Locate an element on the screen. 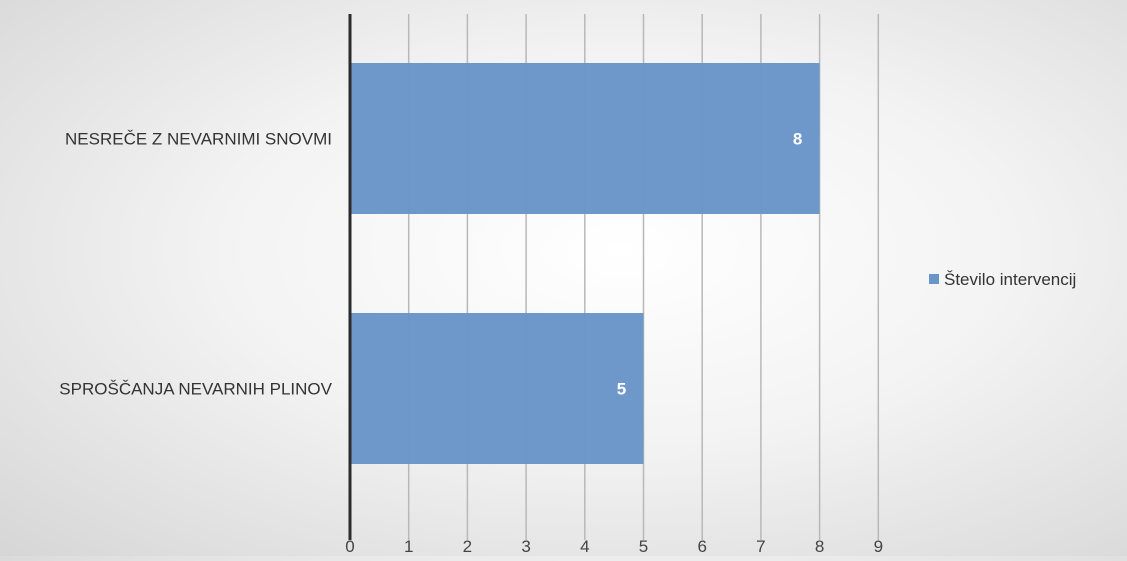  category-label: SPROŠČANJA NEVARNIH PLINOV is located at coordinates (195, 389).